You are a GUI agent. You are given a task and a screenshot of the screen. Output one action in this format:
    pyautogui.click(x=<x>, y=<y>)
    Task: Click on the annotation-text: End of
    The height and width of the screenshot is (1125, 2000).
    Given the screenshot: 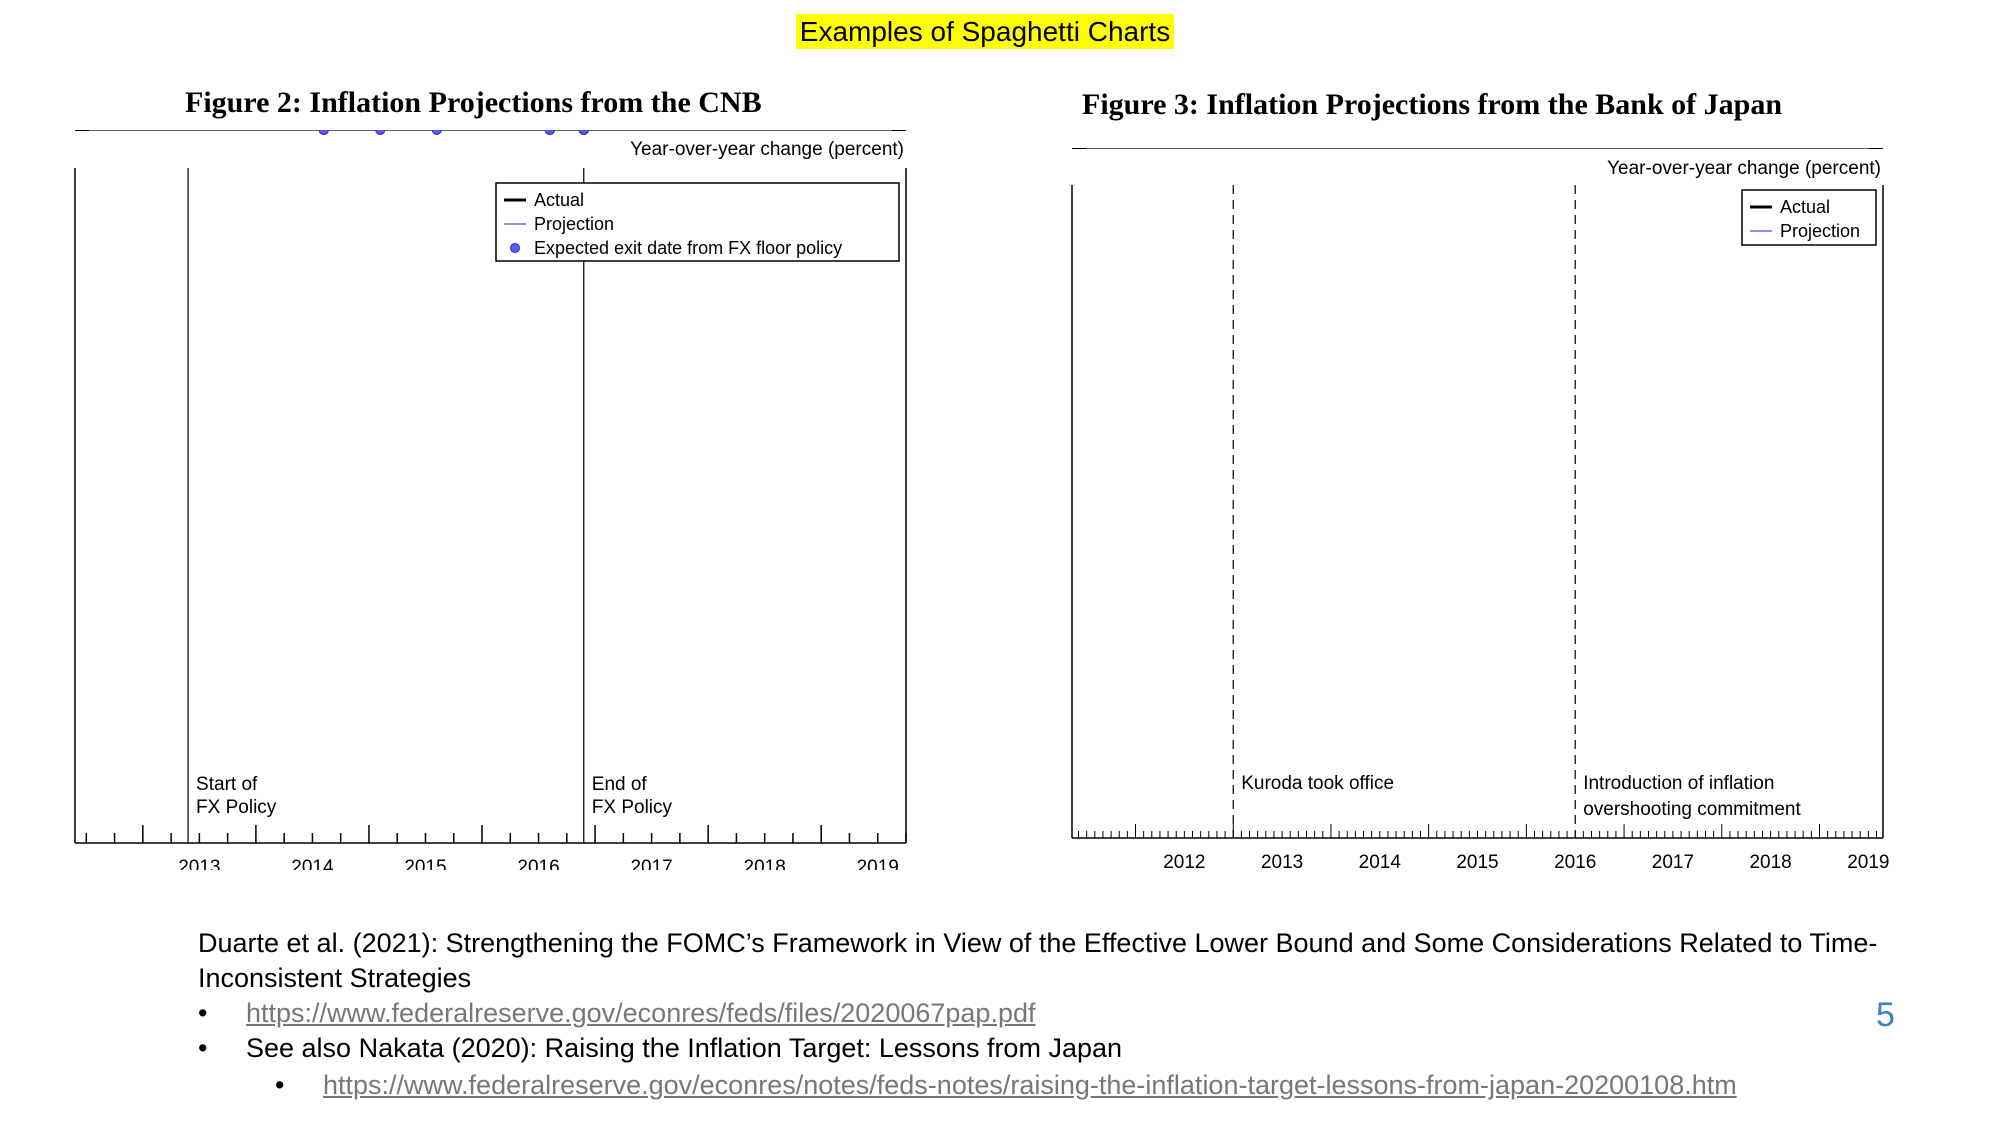 What is the action you would take?
    pyautogui.click(x=620, y=784)
    